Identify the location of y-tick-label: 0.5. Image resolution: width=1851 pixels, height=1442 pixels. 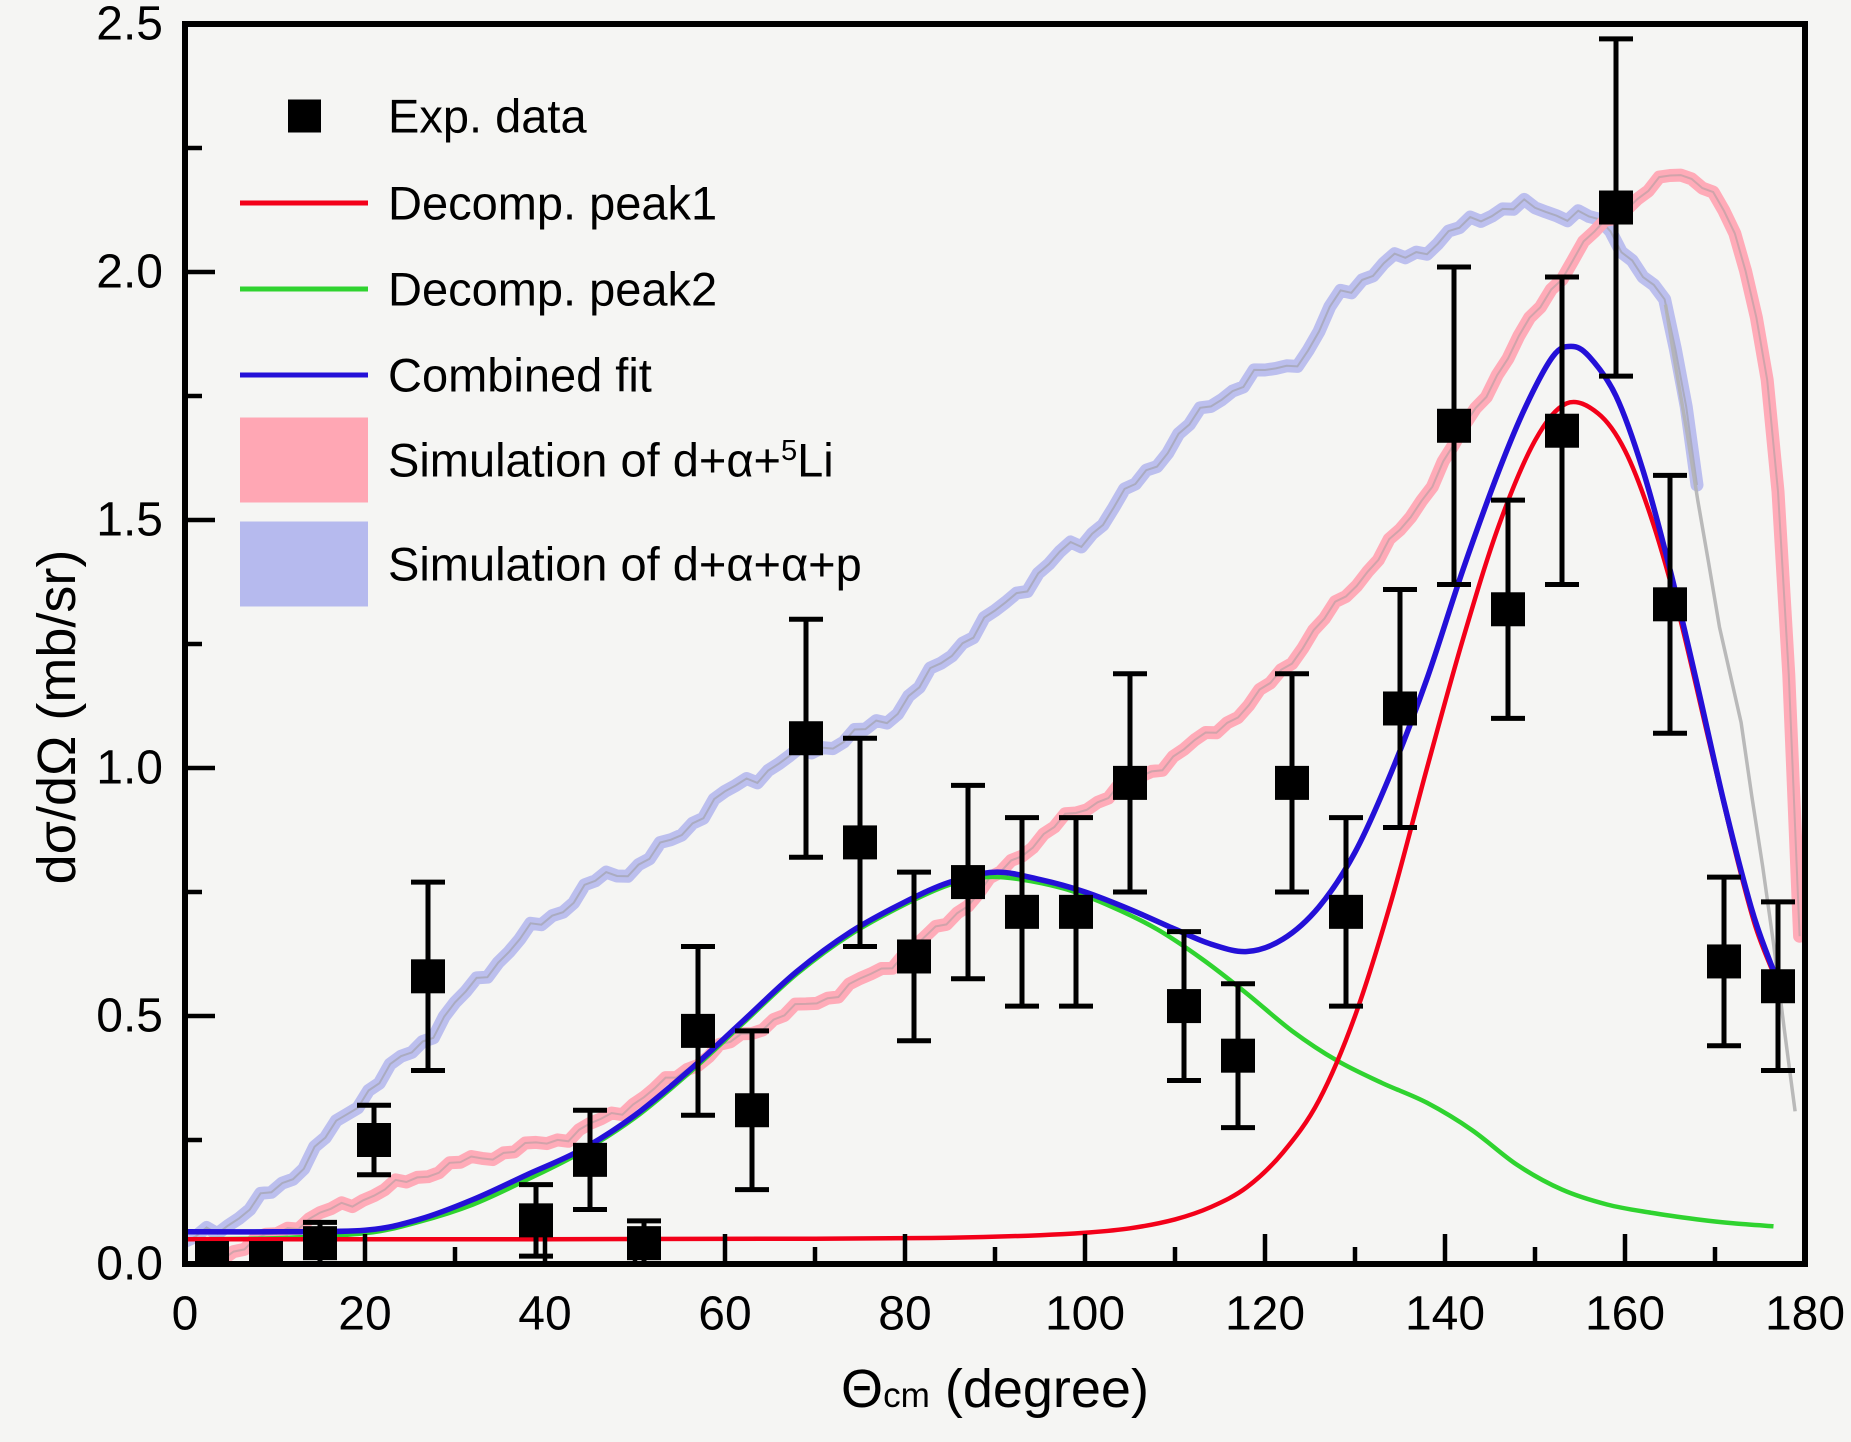
(129, 1016).